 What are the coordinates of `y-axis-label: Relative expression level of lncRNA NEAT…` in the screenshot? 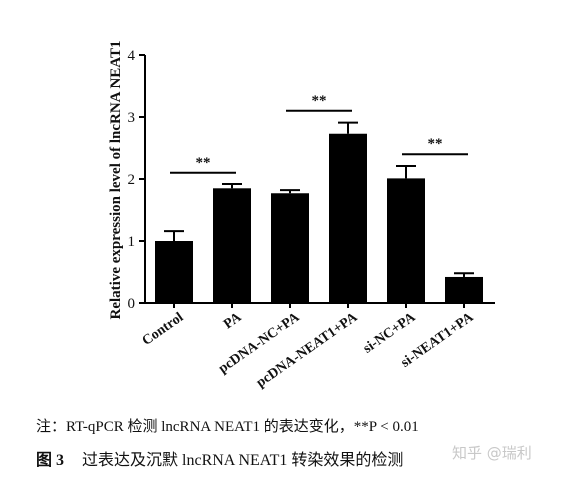 It's located at (116, 179).